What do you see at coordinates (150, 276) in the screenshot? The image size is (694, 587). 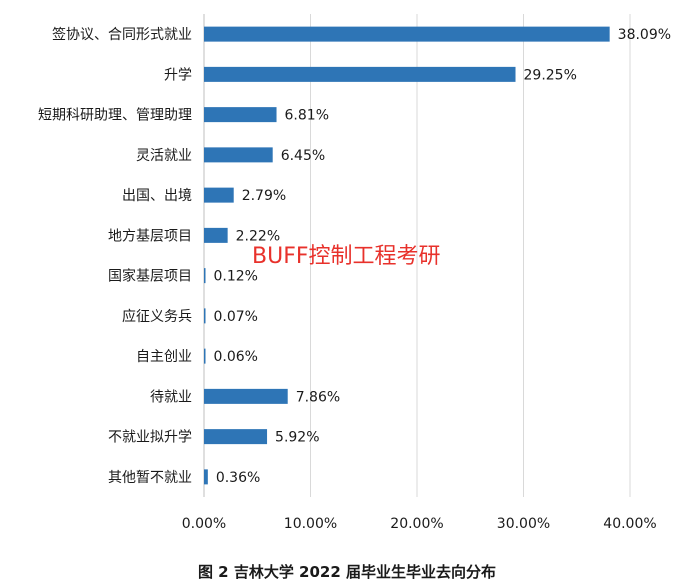 I see `category-label: 国家基层项目` at bounding box center [150, 276].